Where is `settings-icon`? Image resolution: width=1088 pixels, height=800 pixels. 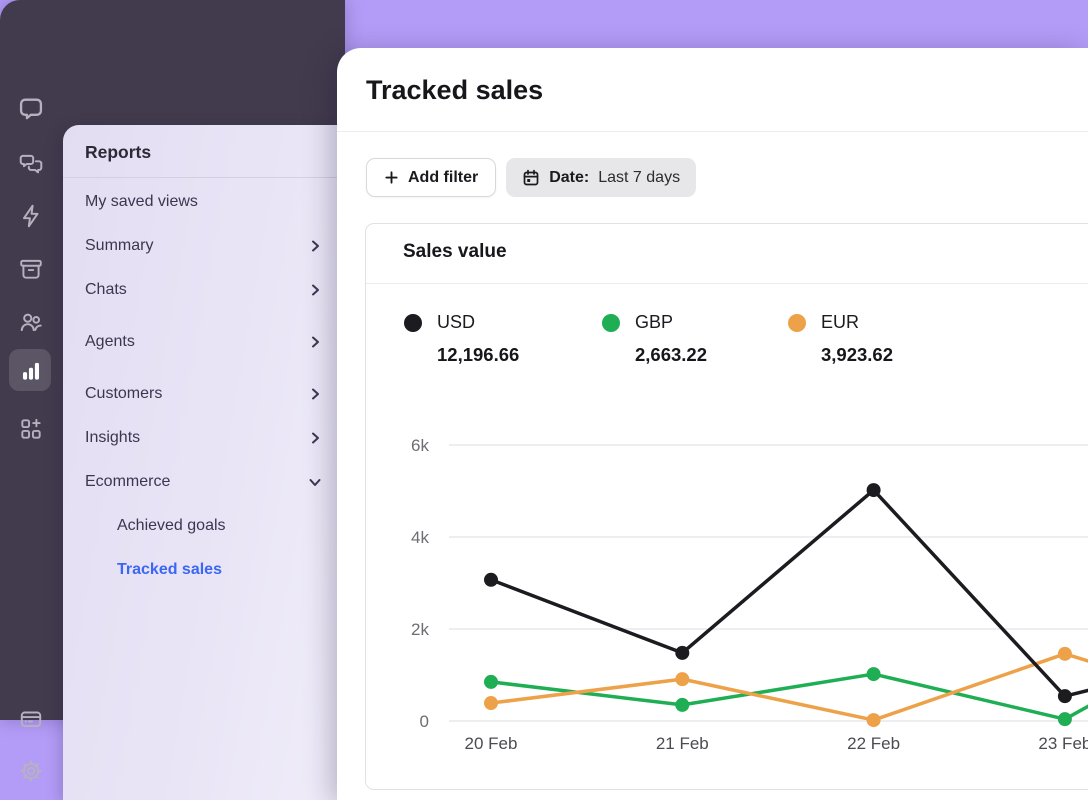 settings-icon is located at coordinates (31, 771).